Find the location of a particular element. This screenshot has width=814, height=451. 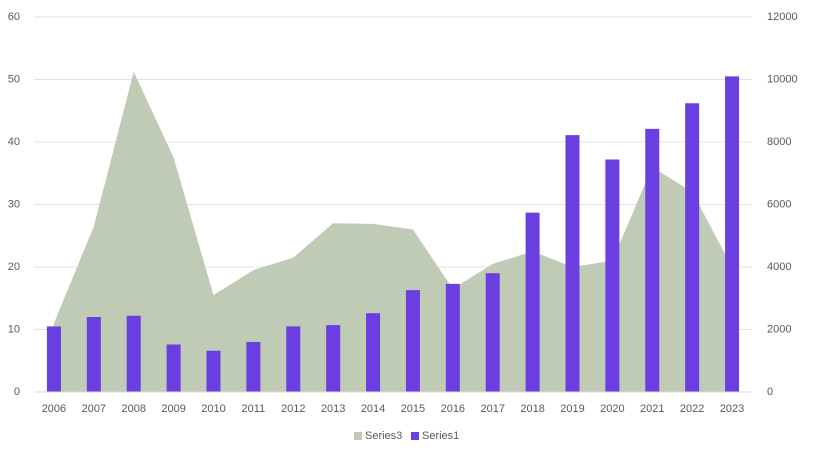

x-tick-label: 2018 is located at coordinates (532, 409).